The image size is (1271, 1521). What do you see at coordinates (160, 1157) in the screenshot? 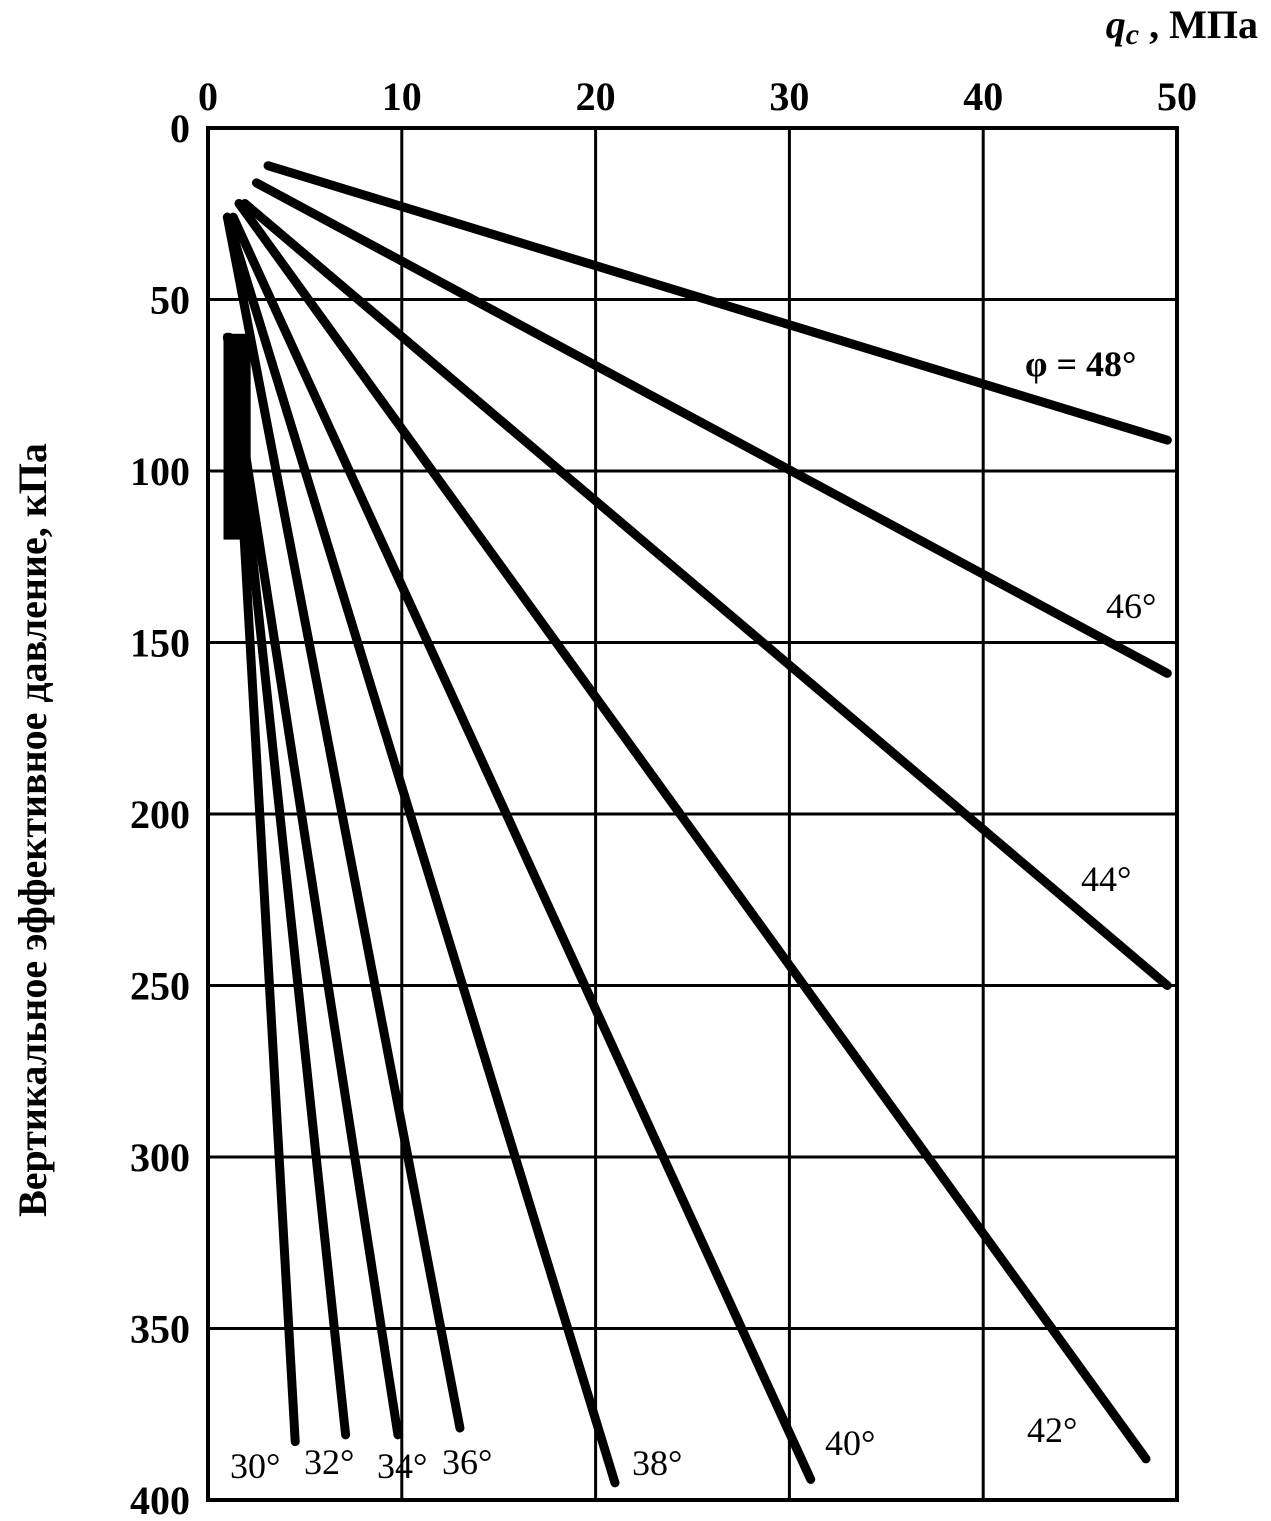
I see `y-tick-label-300: 300` at bounding box center [160, 1157].